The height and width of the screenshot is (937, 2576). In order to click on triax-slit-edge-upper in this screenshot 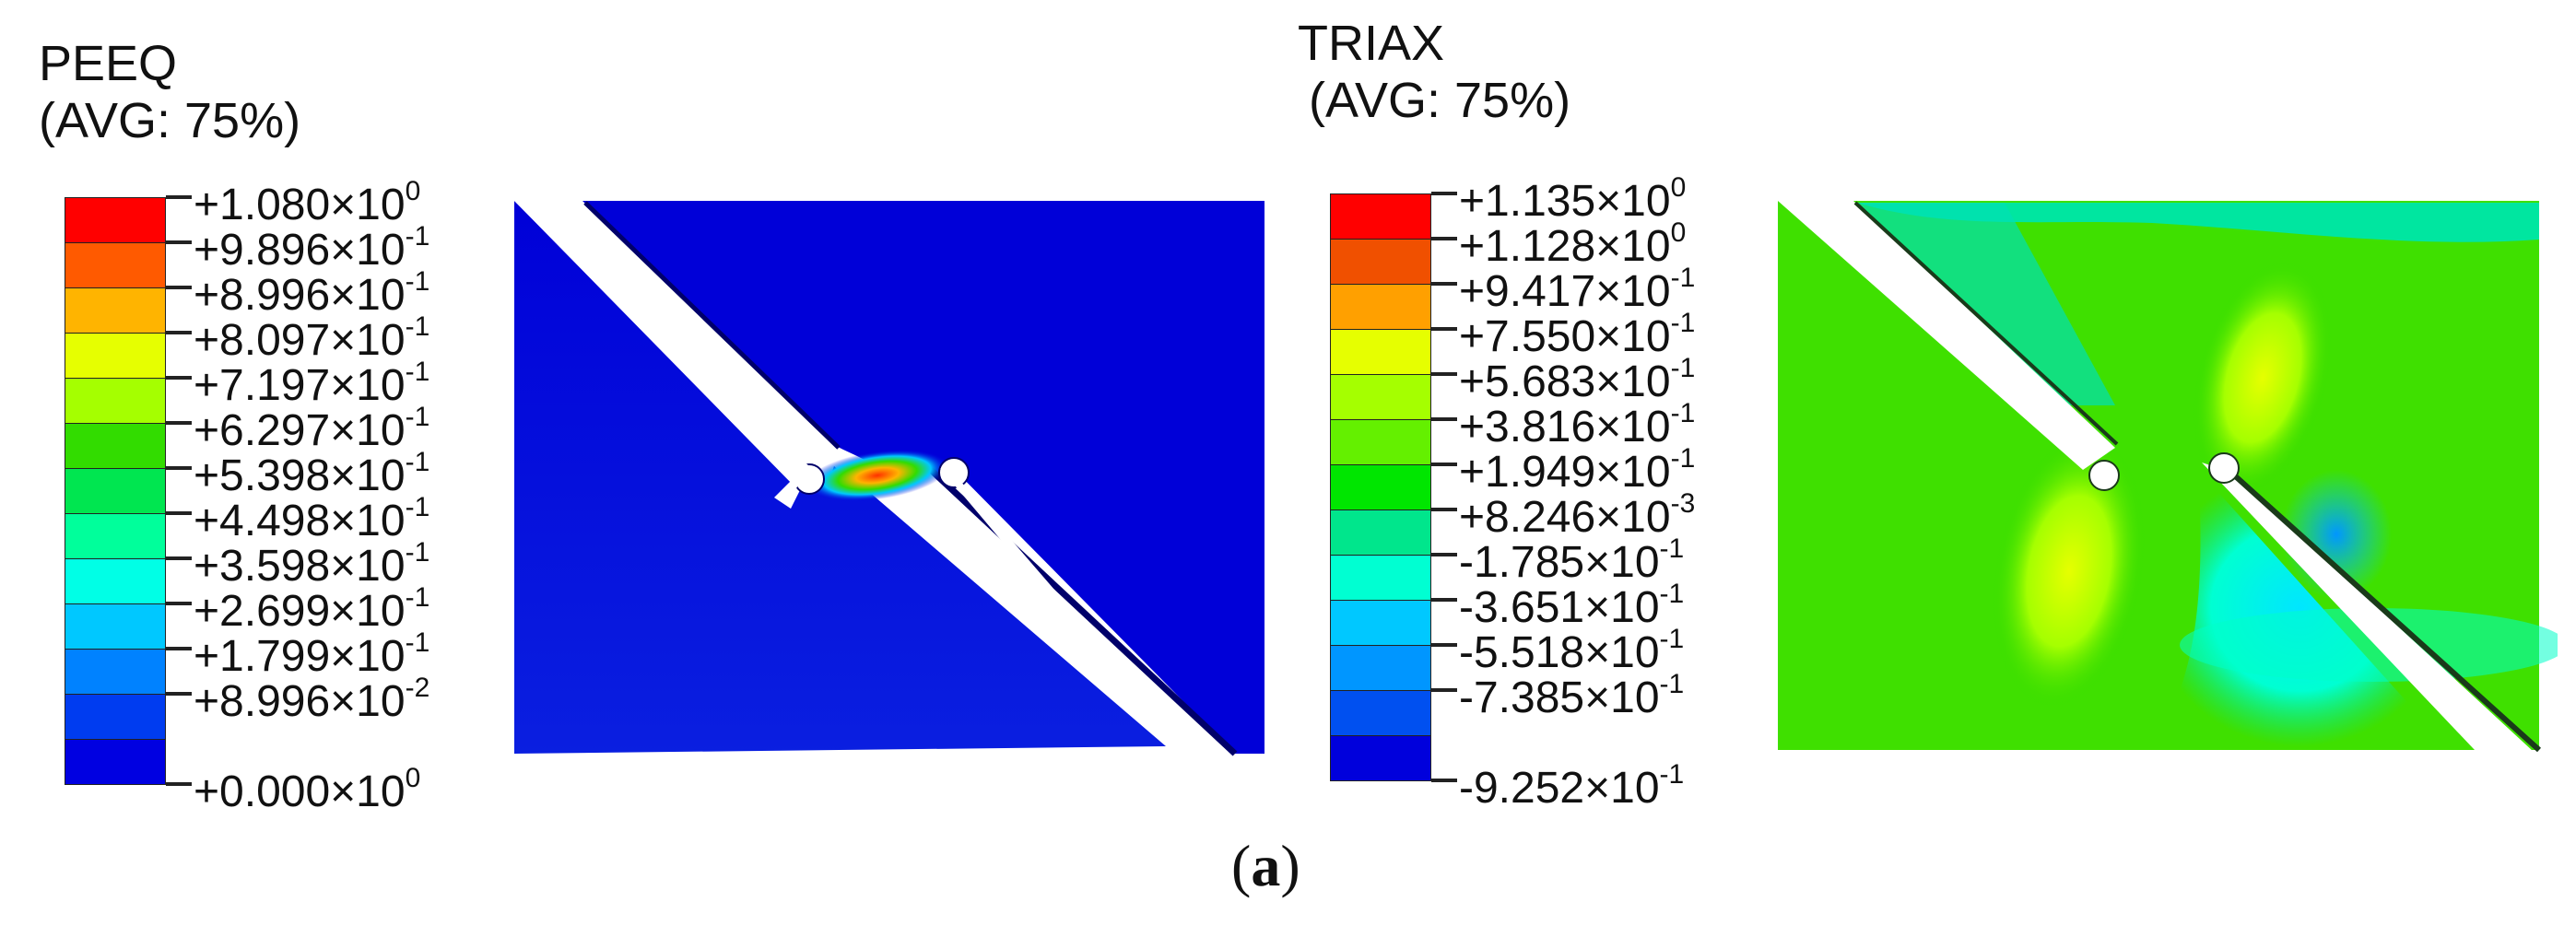, I will do `click(1986, 323)`.